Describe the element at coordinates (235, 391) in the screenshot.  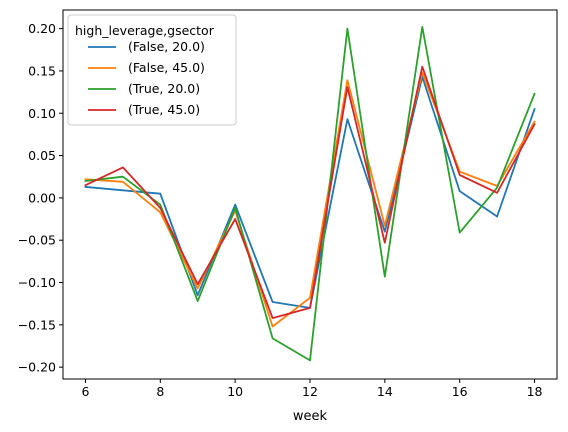
I see `x-tick-label: 10` at that location.